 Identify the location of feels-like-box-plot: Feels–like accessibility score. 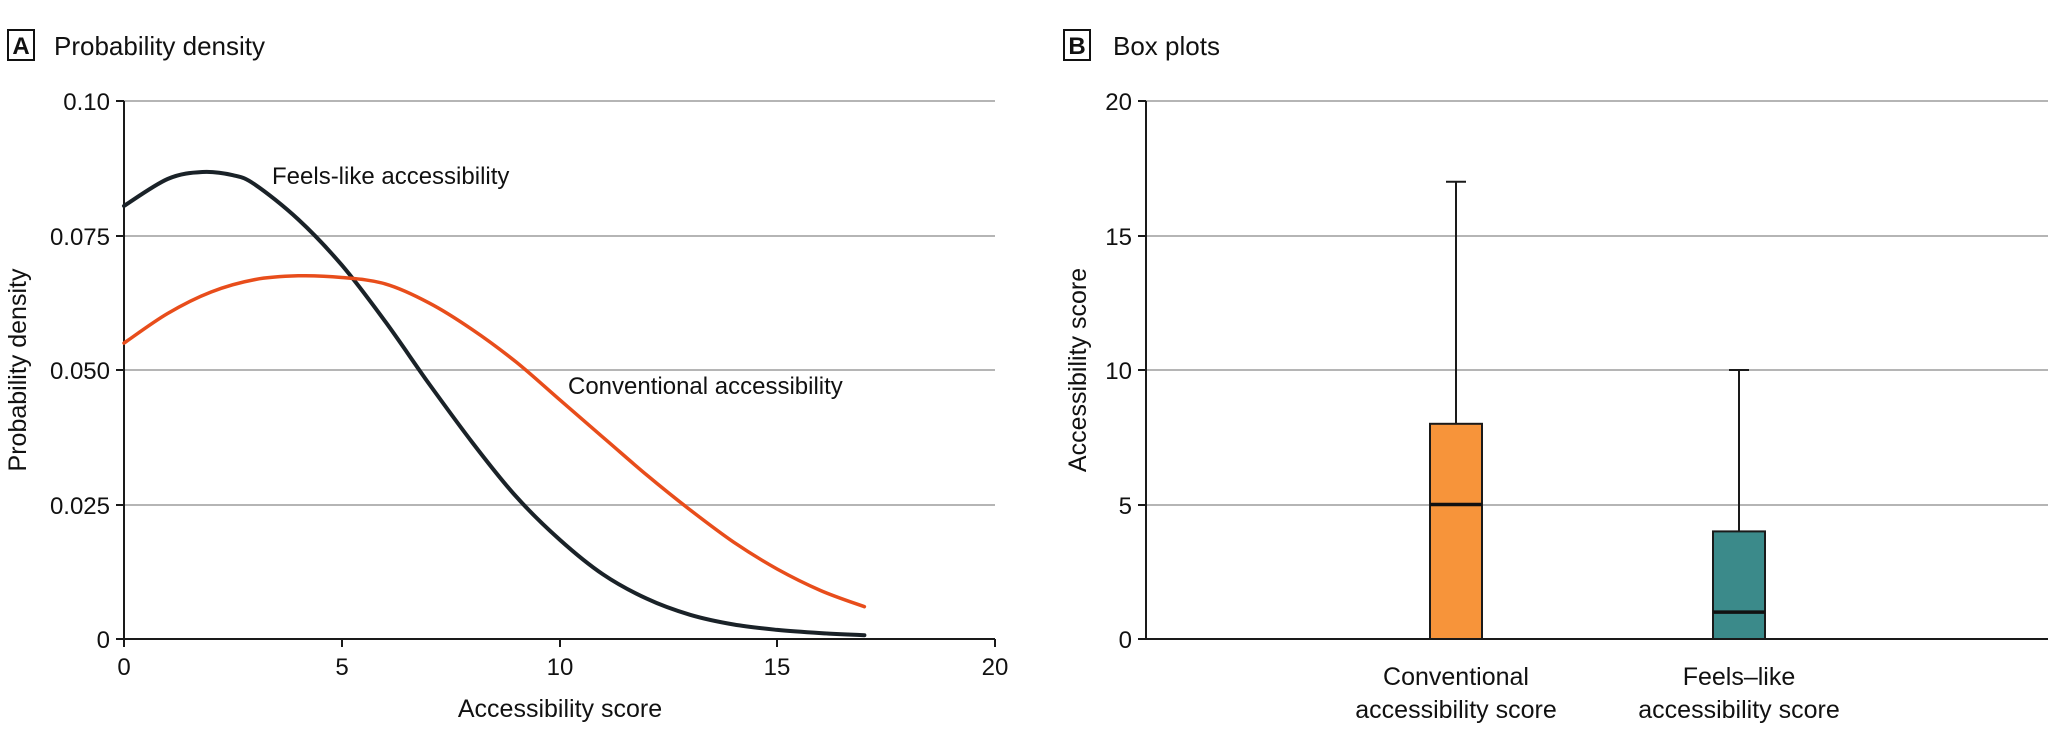
(1739, 546).